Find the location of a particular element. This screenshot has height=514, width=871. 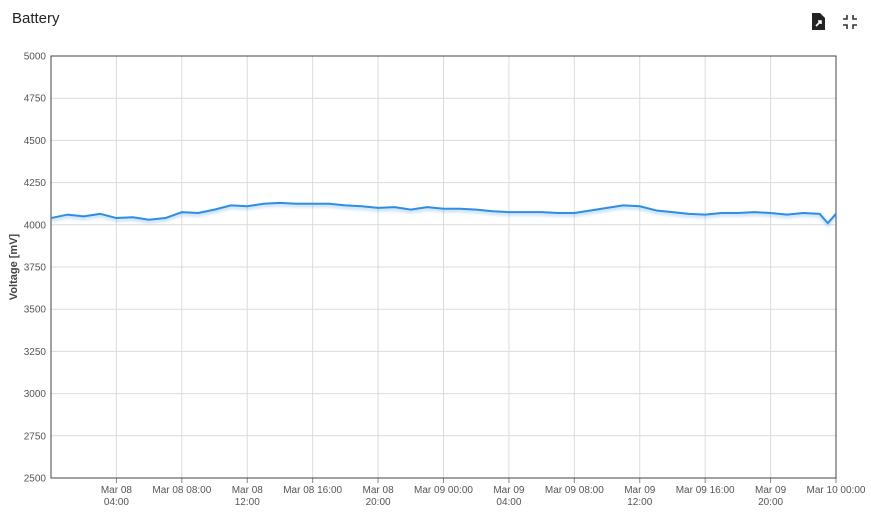

y-axis-label: Voltage [mV] is located at coordinates (14, 266).